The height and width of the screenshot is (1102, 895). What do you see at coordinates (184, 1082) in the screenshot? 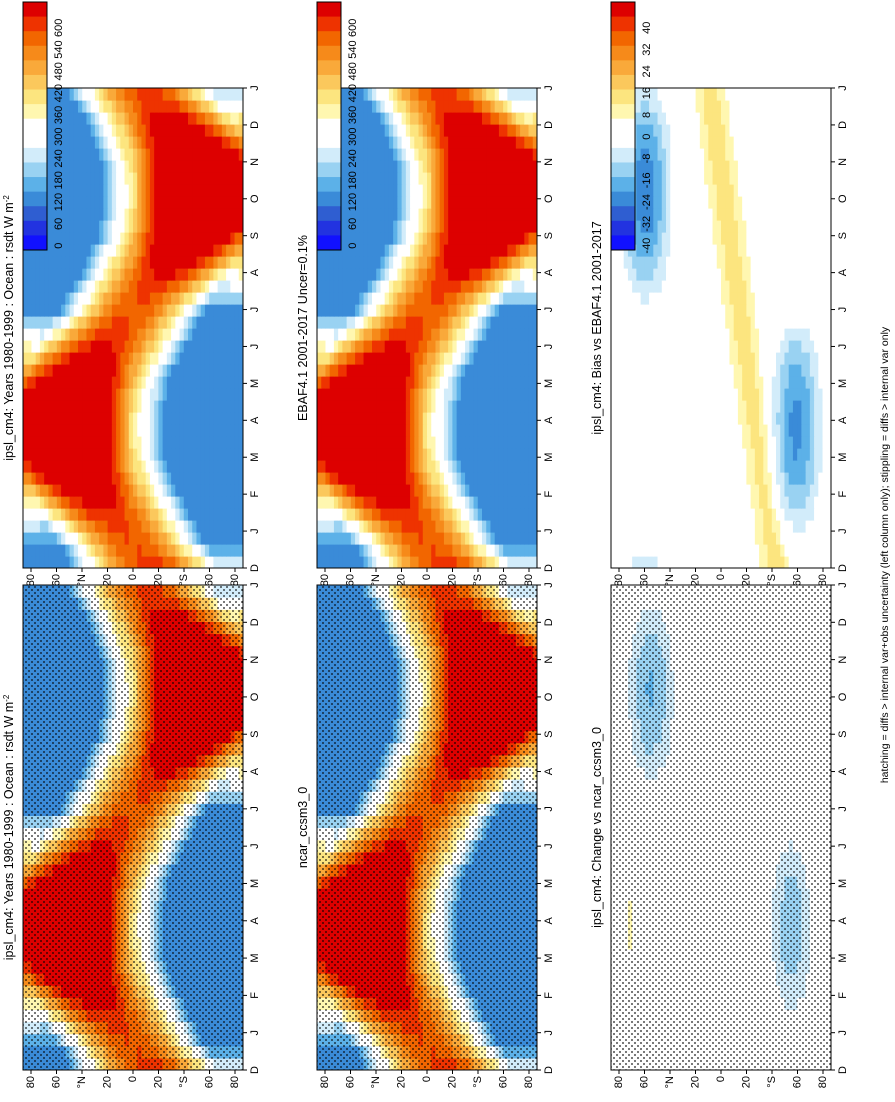
I see `y-tick-label: °S` at bounding box center [184, 1082].